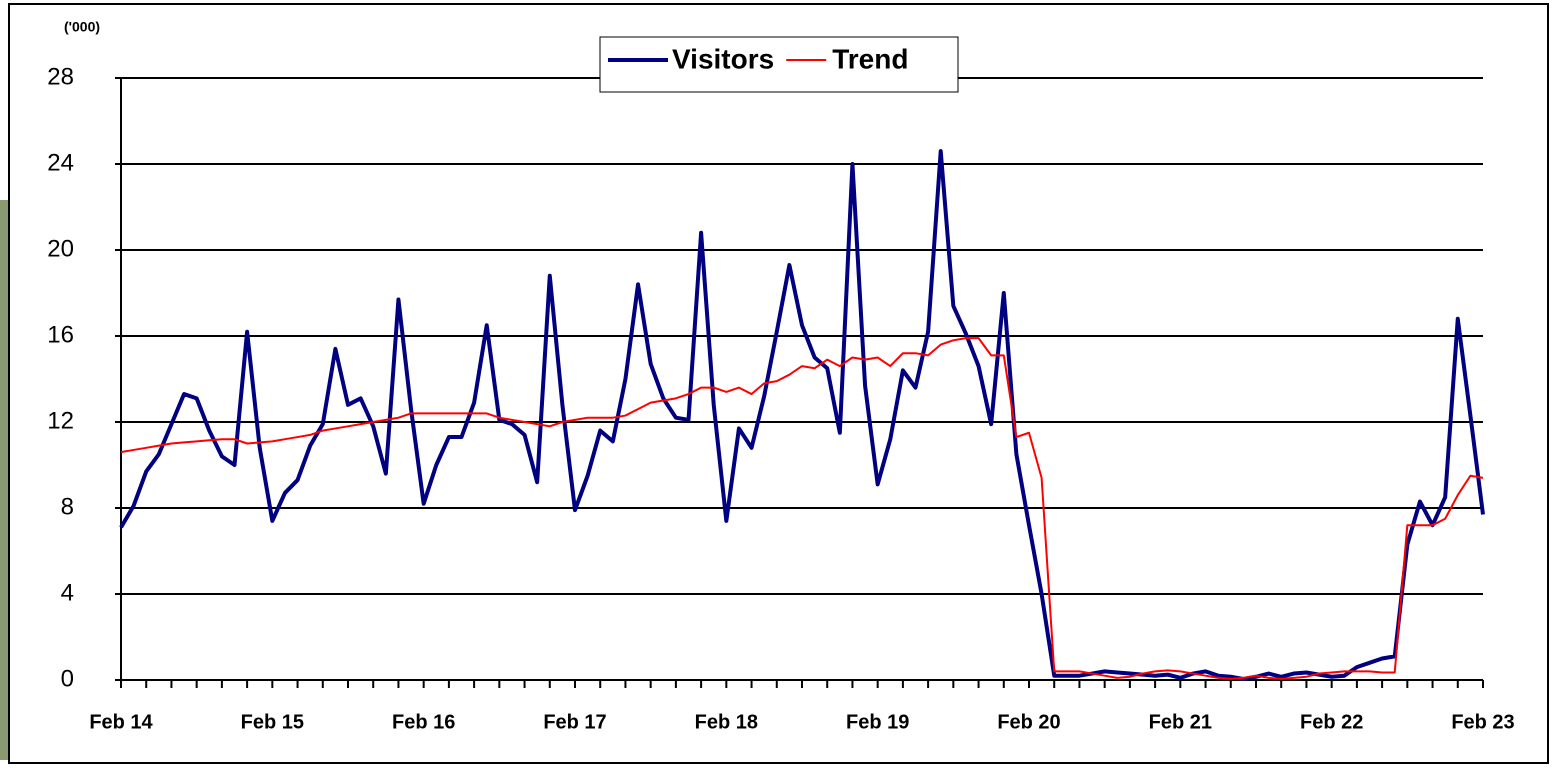 This screenshot has width=1557, height=768. What do you see at coordinates (121, 722) in the screenshot?
I see `x-tick-label: Feb 14` at bounding box center [121, 722].